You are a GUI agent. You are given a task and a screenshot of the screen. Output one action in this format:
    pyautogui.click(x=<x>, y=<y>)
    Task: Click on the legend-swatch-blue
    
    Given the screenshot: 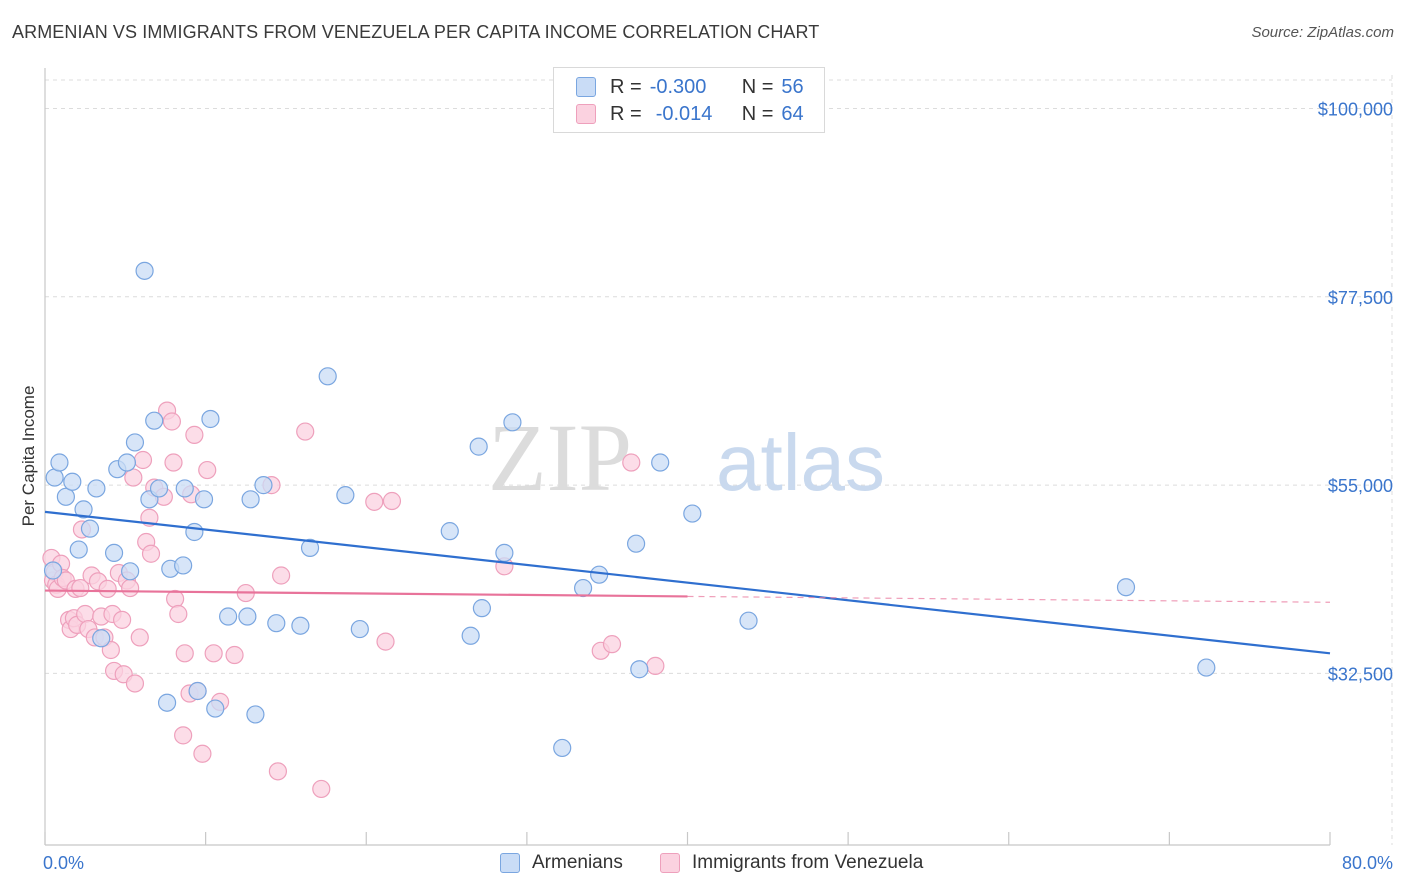 What is the action you would take?
    pyautogui.click(x=586, y=87)
    